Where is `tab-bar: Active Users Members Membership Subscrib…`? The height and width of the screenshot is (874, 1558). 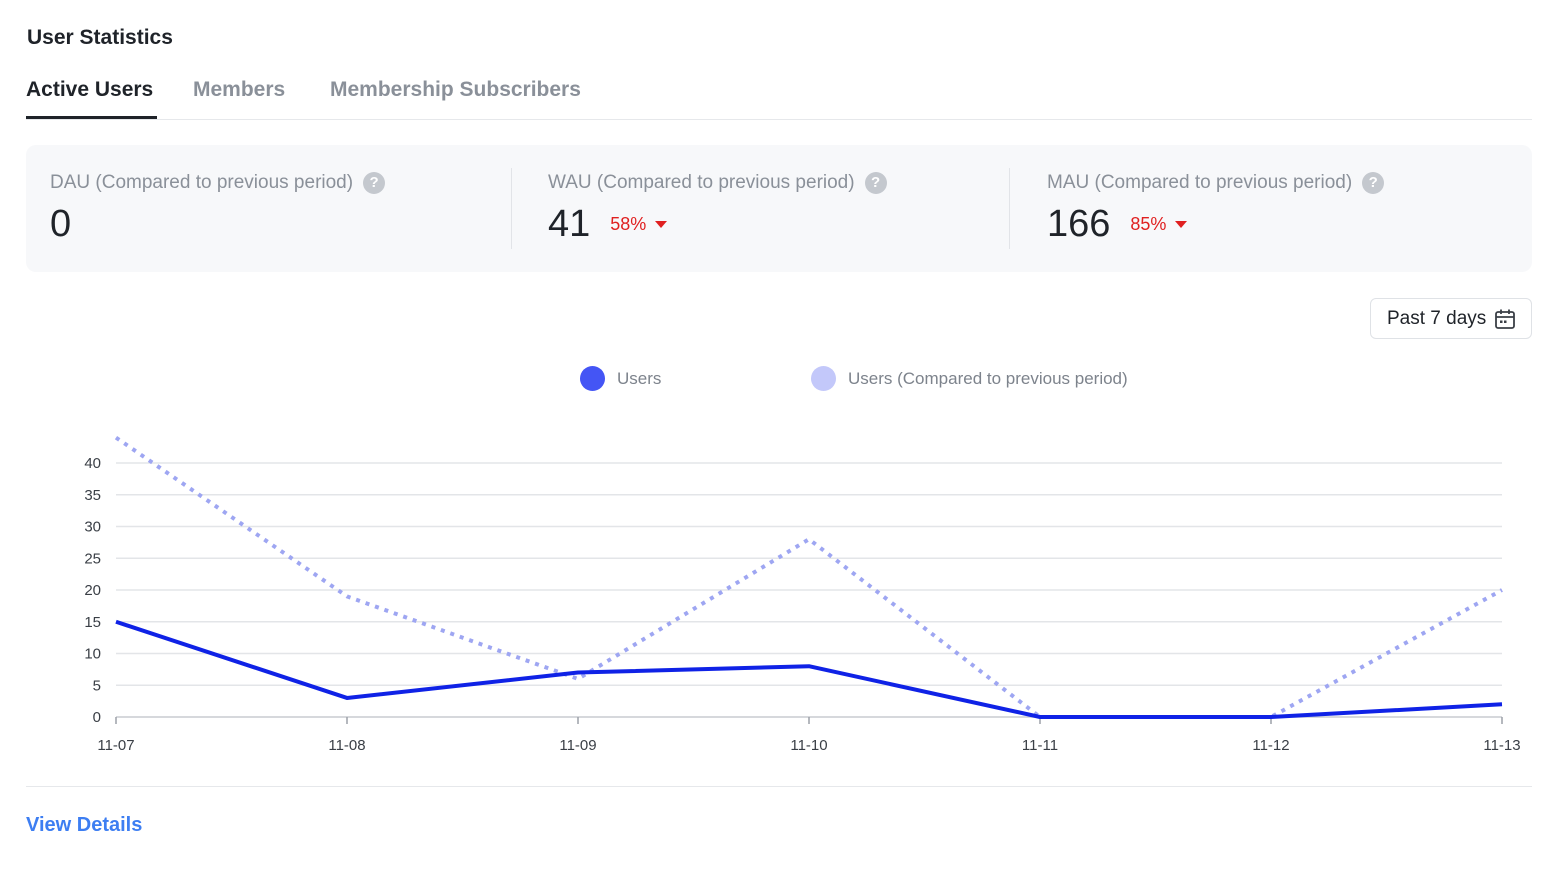 tab-bar: Active Users Members Membership Subscrib… is located at coordinates (779, 98).